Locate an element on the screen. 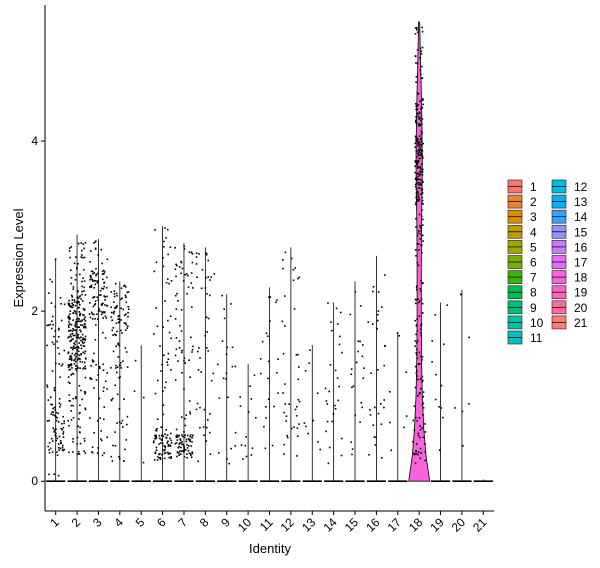 This screenshot has height=568, width=600. legend-item-20: 20 is located at coordinates (569, 307).